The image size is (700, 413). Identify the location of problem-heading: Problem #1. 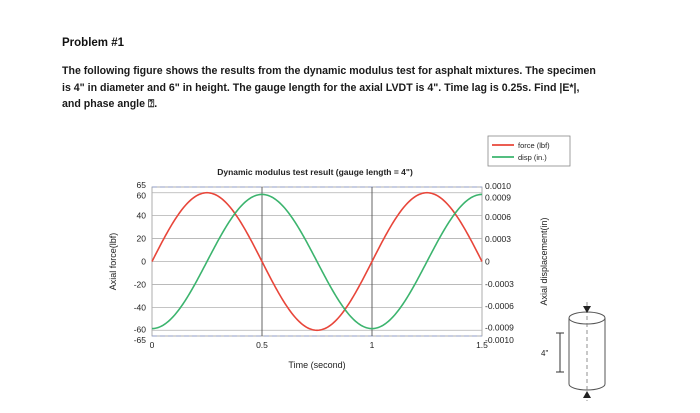
(93, 43).